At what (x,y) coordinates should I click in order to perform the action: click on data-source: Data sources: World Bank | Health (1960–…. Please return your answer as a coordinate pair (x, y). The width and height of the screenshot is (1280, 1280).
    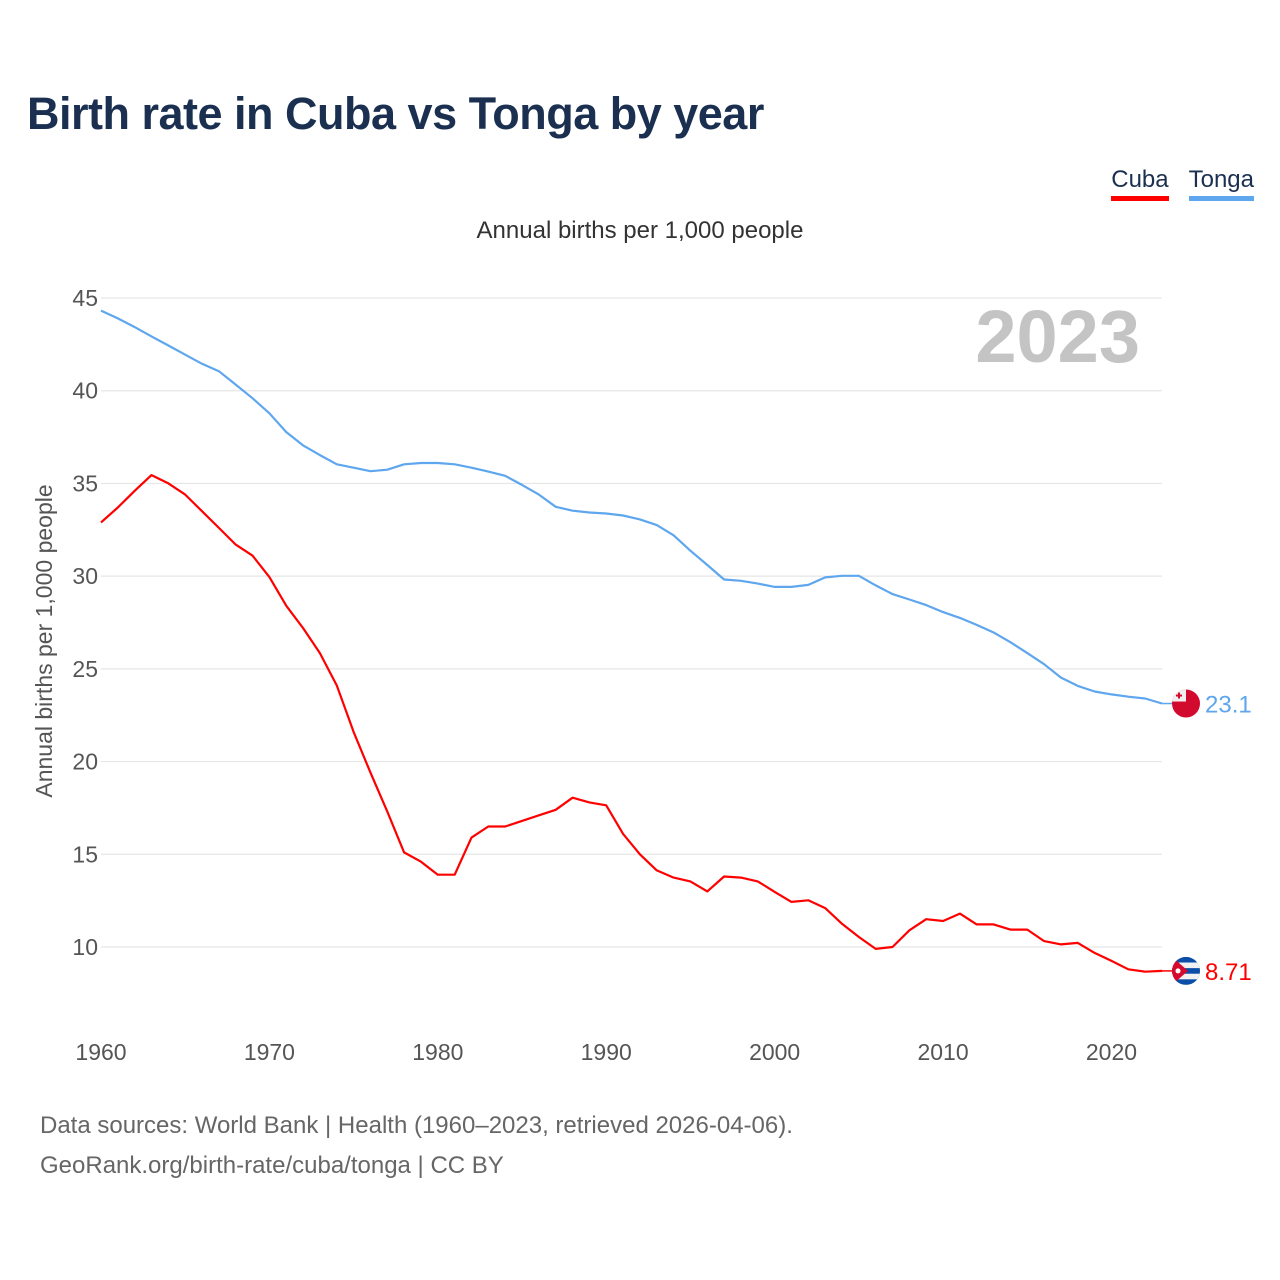
    Looking at the image, I should click on (416, 1125).